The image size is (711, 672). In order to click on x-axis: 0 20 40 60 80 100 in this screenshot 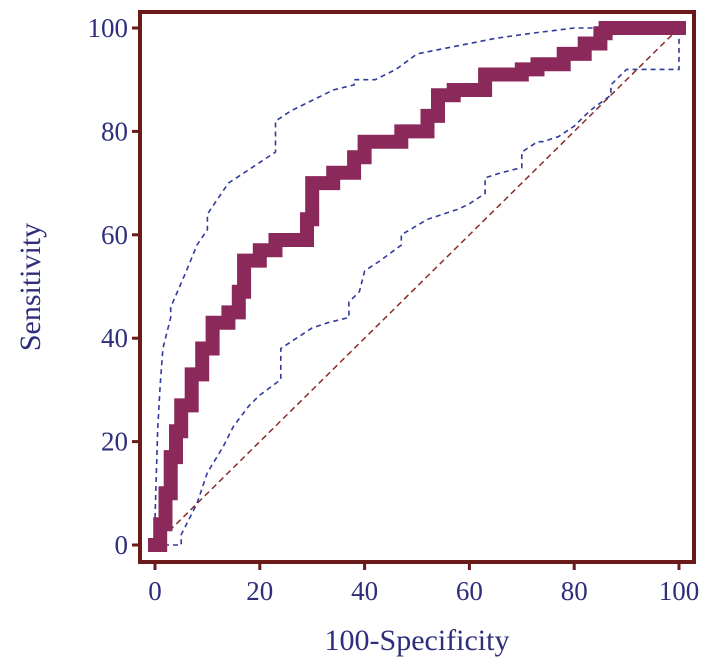, I will do `click(423, 584)`.